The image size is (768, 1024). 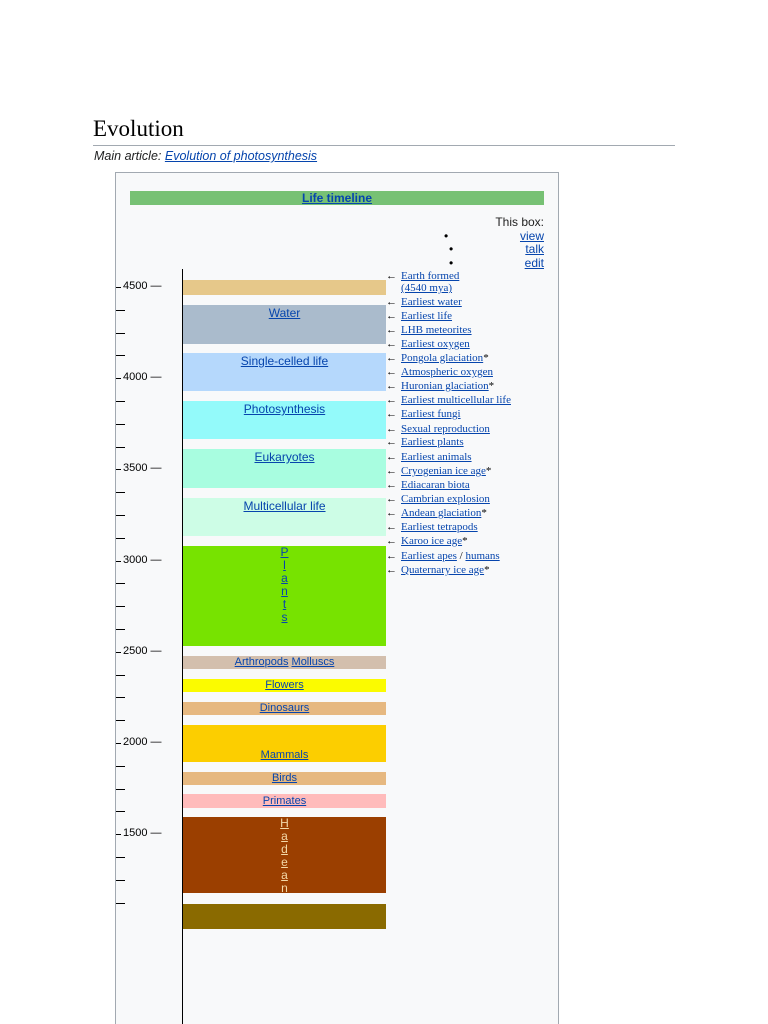 I want to click on plants-letter: a, so click(x=284, y=578).